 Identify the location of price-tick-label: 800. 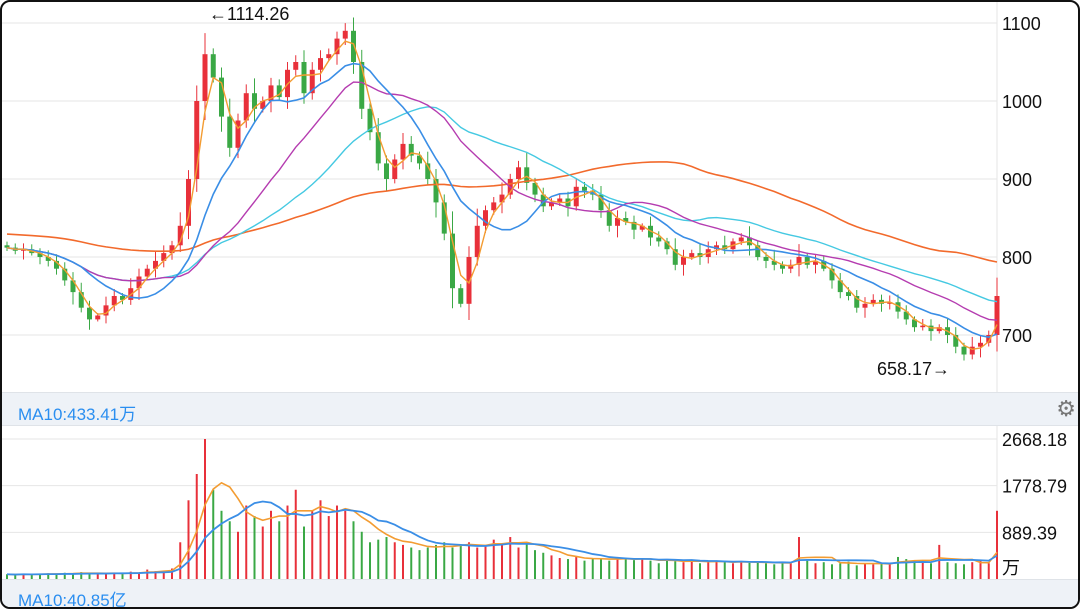
(1017, 258).